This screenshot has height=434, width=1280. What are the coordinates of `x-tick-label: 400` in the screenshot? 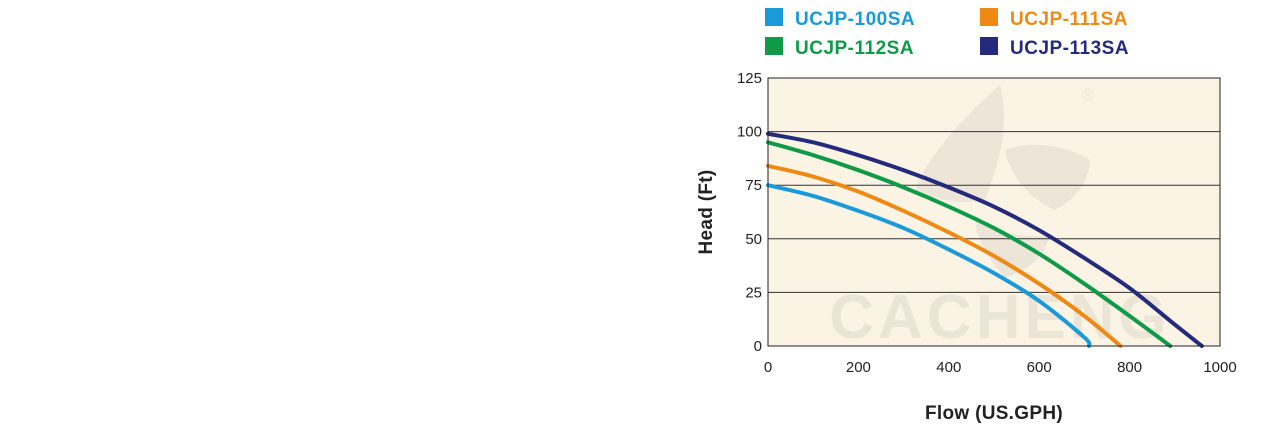 It's located at (948, 367).